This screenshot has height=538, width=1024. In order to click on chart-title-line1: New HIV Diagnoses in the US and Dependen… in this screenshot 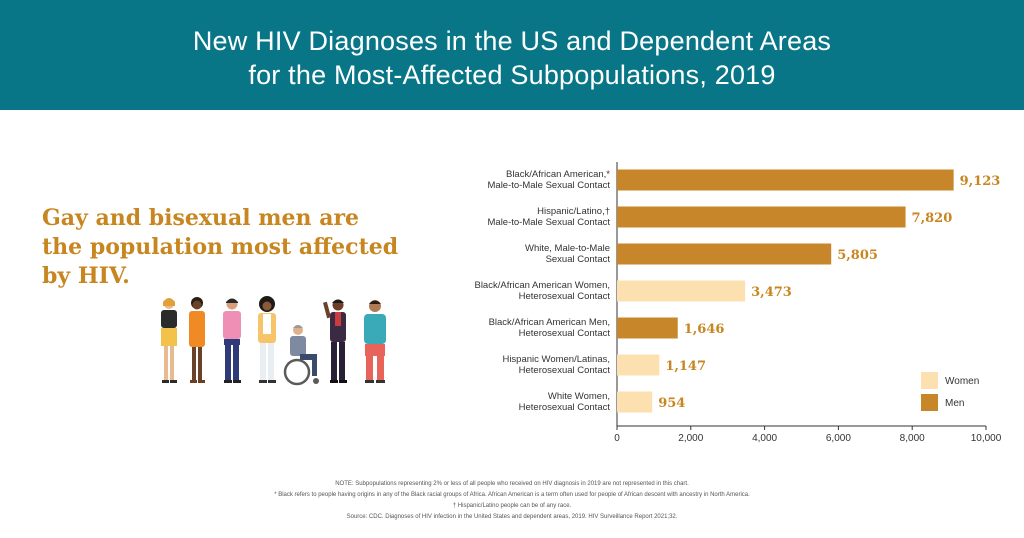, I will do `click(512, 41)`.